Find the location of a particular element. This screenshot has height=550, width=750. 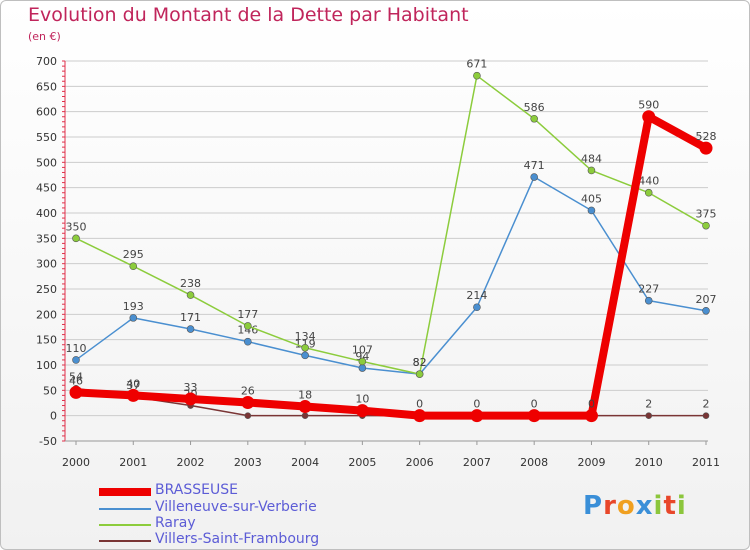

x-tick-label: 2006 is located at coordinates (420, 462).